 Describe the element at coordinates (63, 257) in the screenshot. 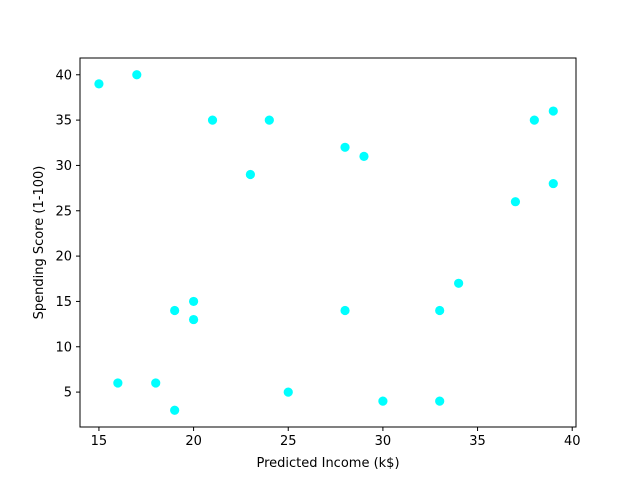

I see `y-tick-label: 20` at that location.